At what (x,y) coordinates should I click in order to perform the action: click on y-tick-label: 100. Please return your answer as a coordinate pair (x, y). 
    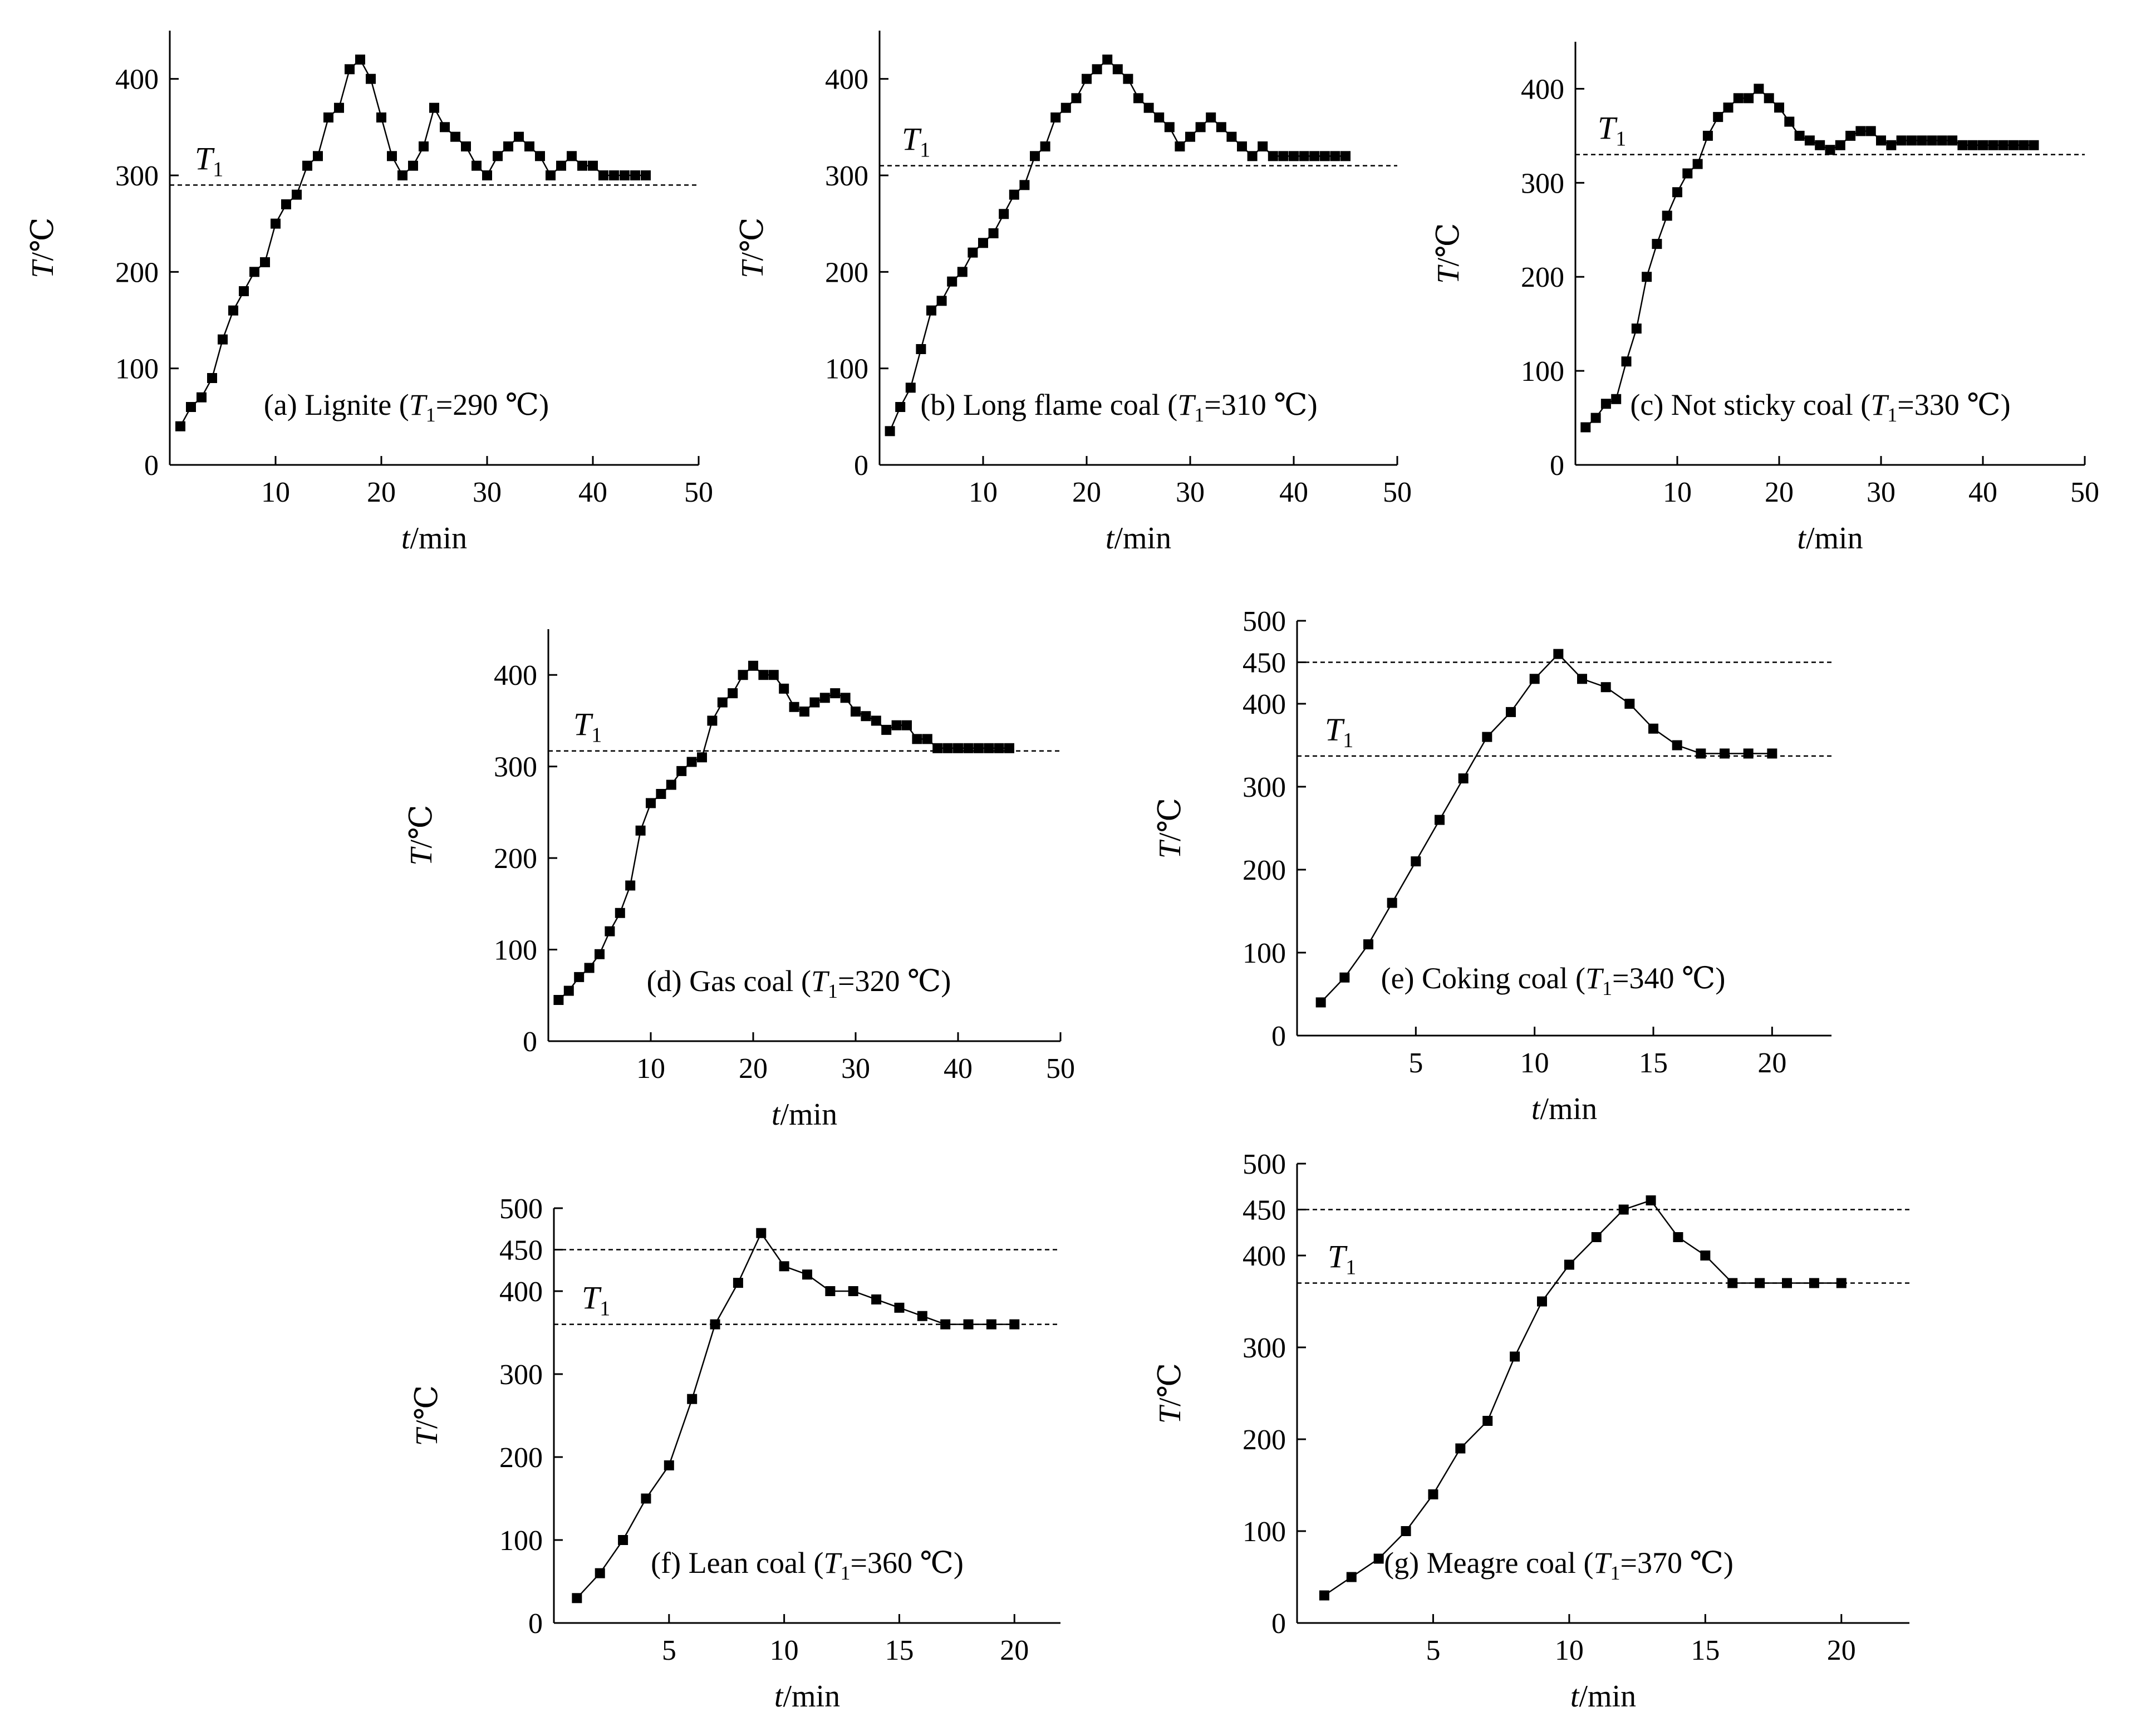
    Looking at the image, I should click on (521, 1541).